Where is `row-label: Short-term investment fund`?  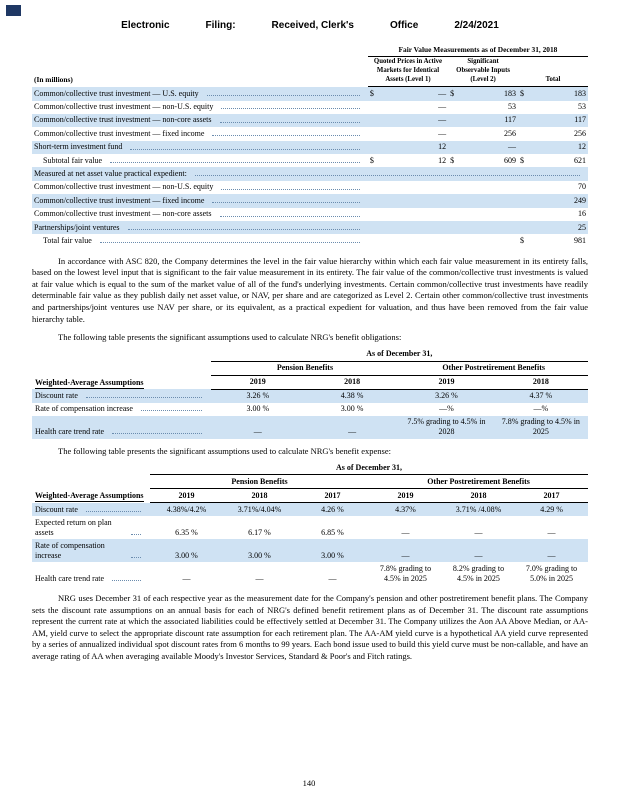
row-label: Short-term investment fund is located at coordinates (78, 147).